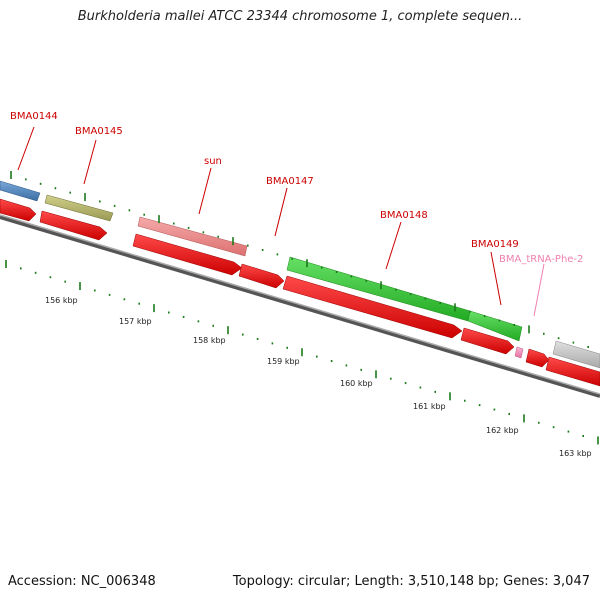  Describe the element at coordinates (519, 352) in the screenshot. I see `trna-arrow` at that location.